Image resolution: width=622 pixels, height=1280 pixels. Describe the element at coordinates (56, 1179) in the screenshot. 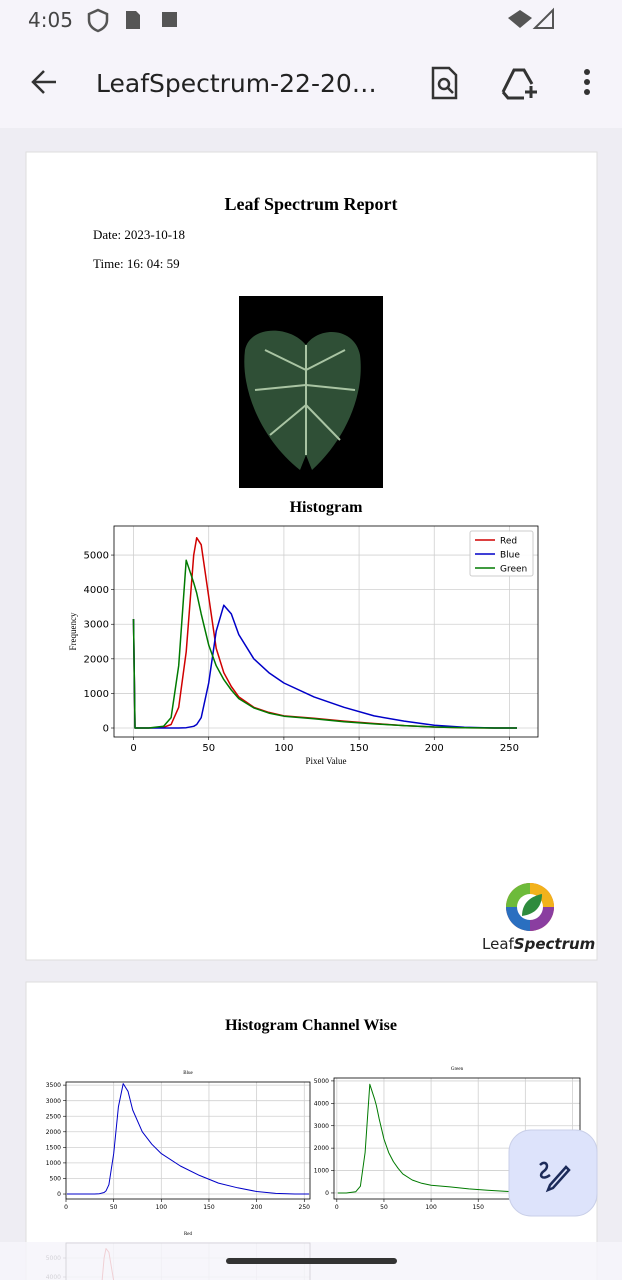

I see `y-tick-label: 500` at that location.